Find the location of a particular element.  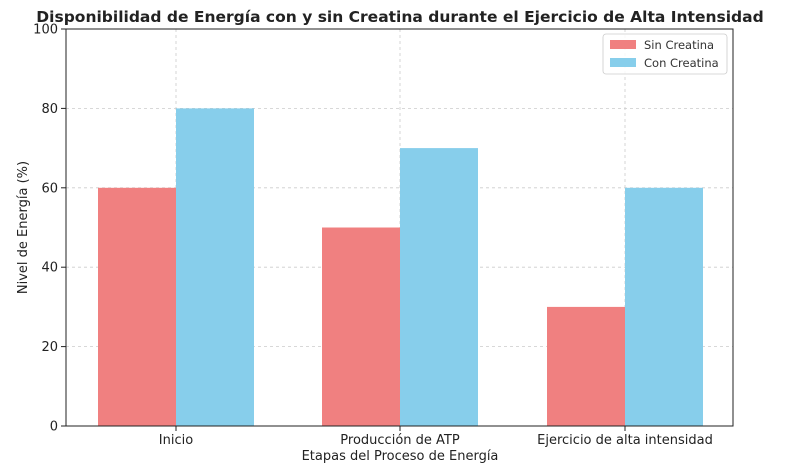

legend-swatch-sin-creatina is located at coordinates (623, 44).